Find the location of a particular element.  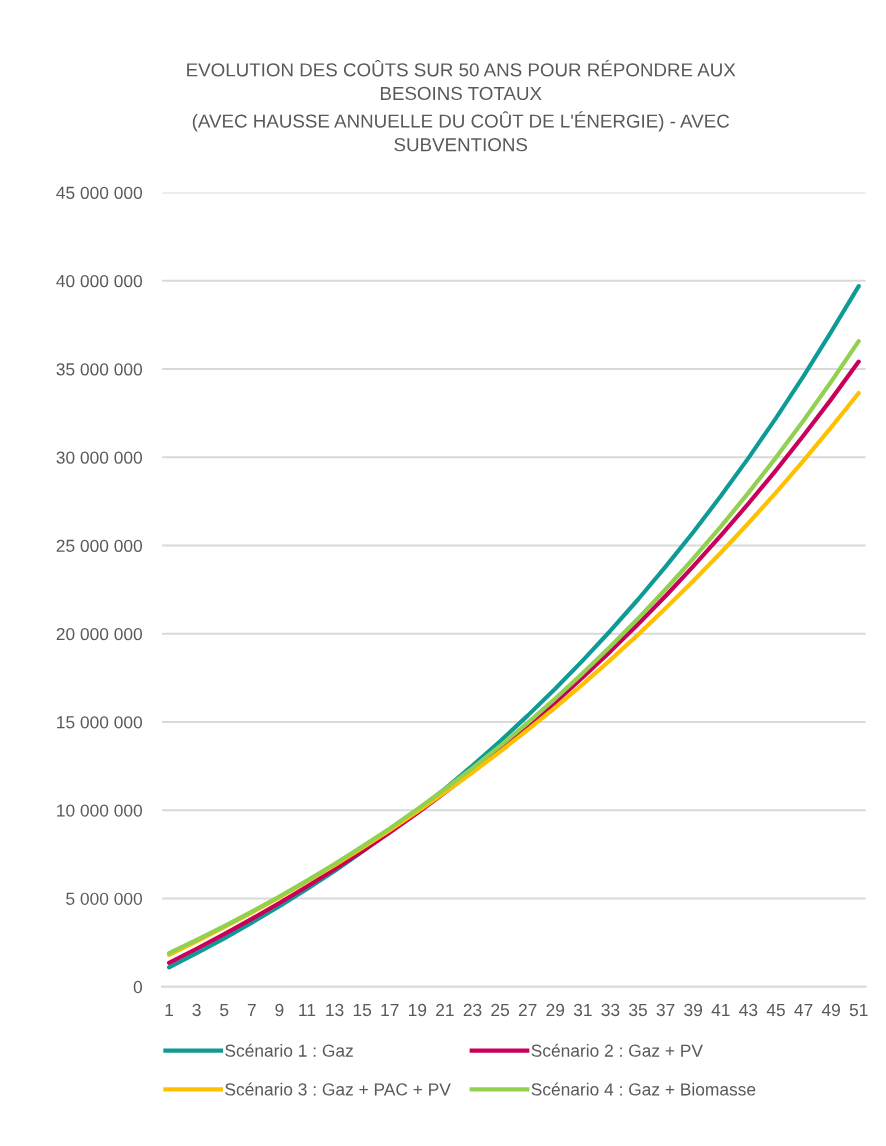

y-tick-label: 30 000 000 is located at coordinates (99, 457).